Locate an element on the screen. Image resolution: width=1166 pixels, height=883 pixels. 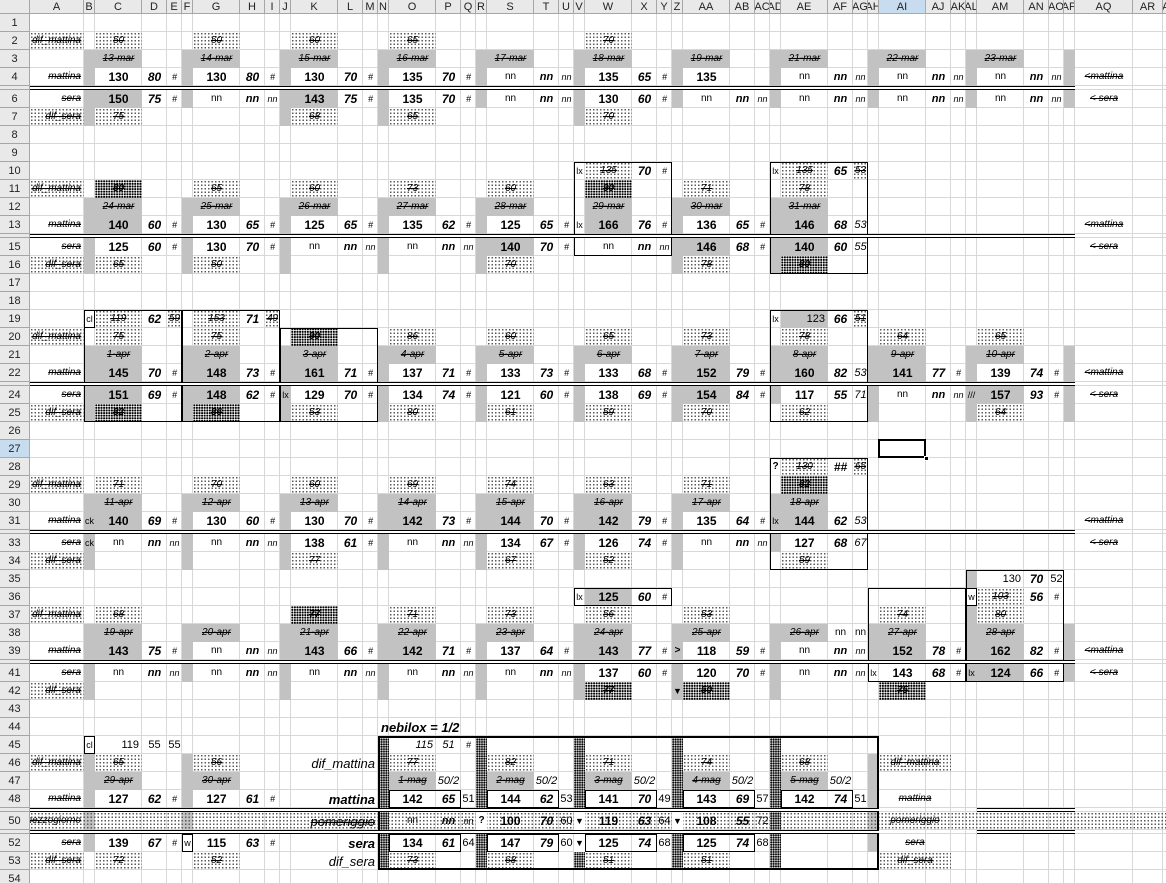
cell-S13: 125 is located at coordinates (510, 225).